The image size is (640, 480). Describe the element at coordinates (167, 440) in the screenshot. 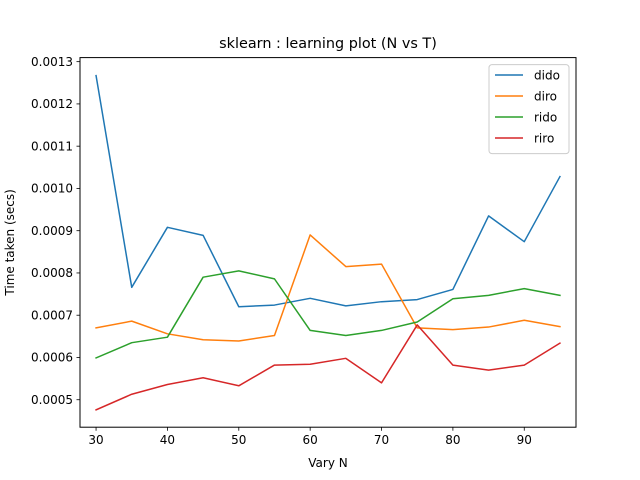

I see `x-tick-label: 40` at that location.